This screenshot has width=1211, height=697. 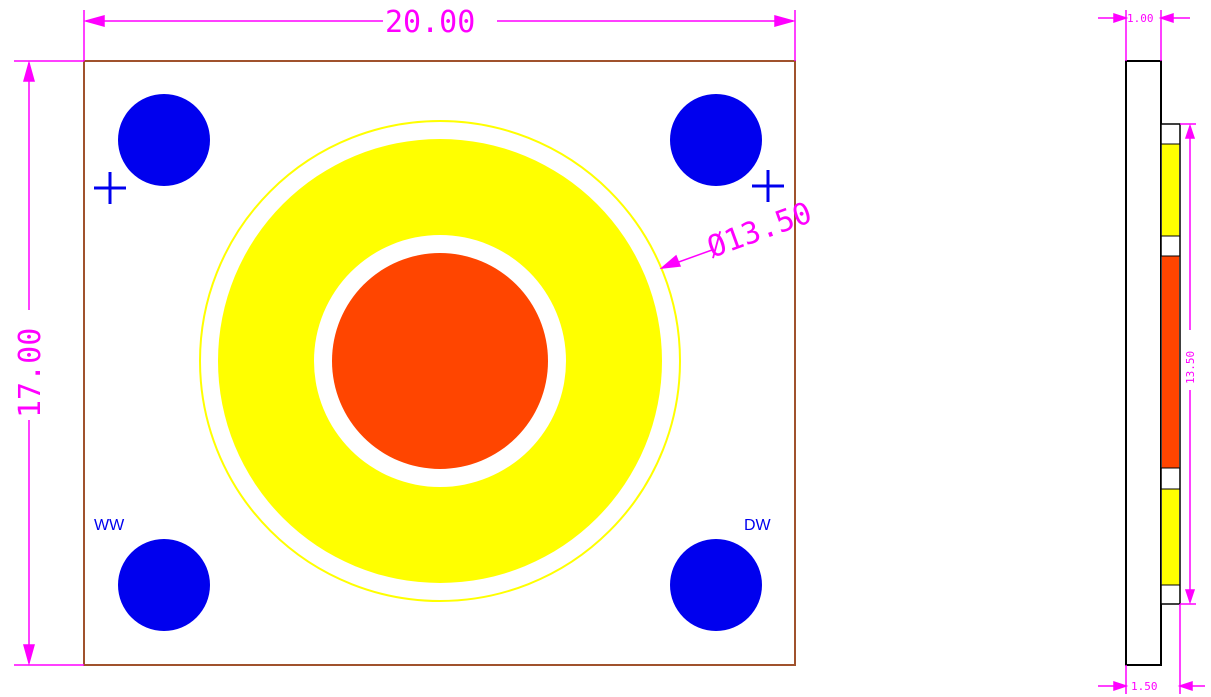 I want to click on side-bottom-dimension, so click(x=1151, y=649).